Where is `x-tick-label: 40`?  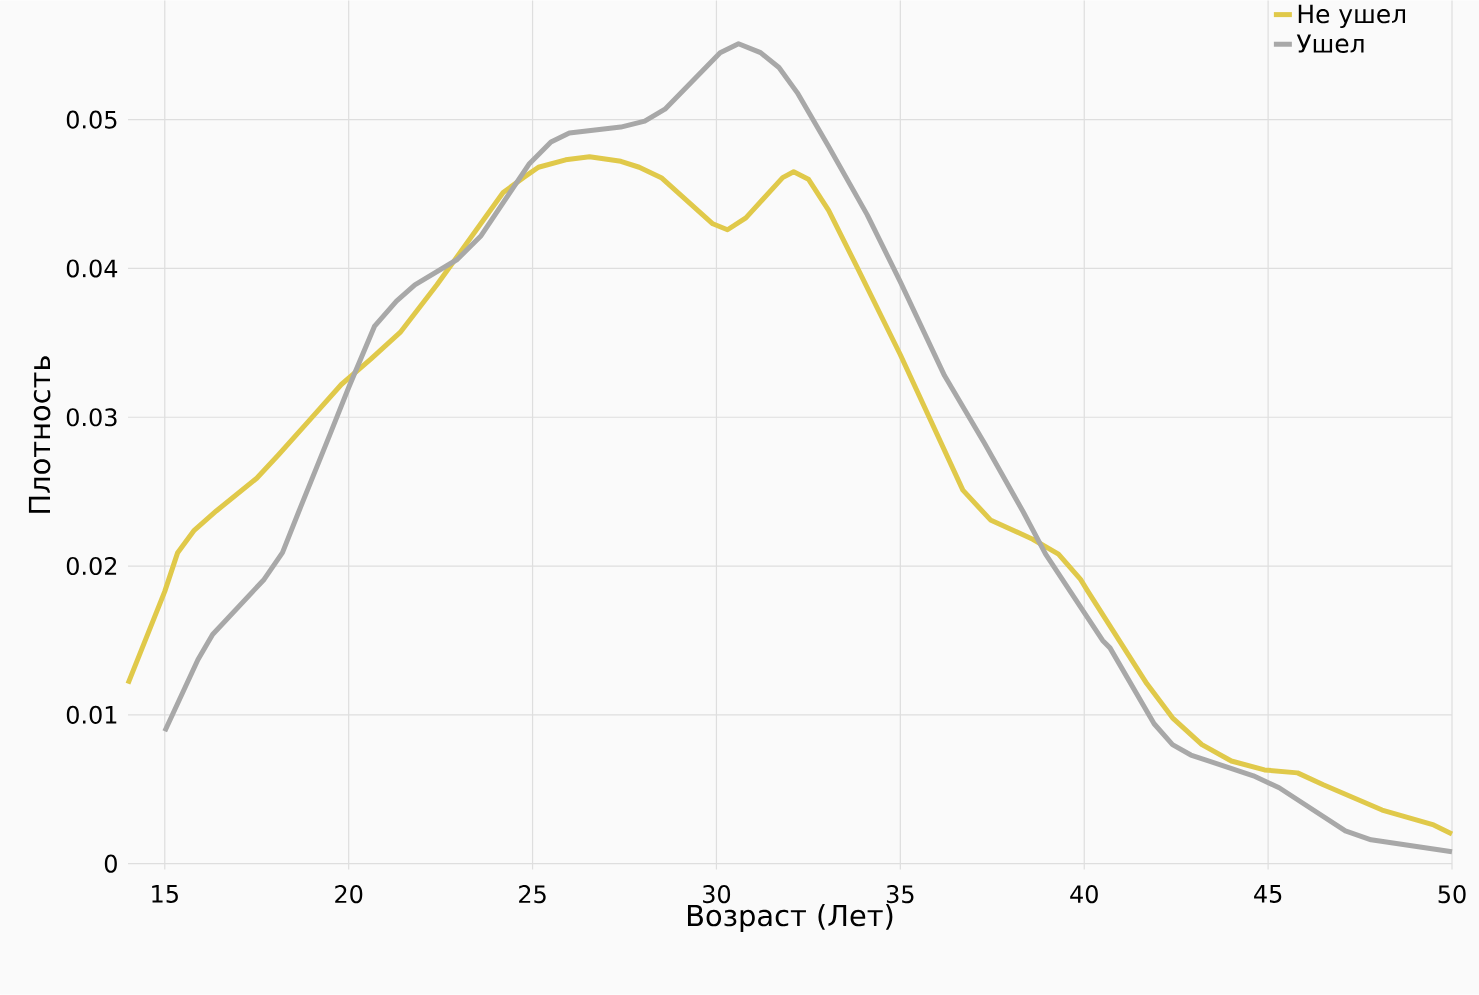
x-tick-label: 40 is located at coordinates (1084, 894).